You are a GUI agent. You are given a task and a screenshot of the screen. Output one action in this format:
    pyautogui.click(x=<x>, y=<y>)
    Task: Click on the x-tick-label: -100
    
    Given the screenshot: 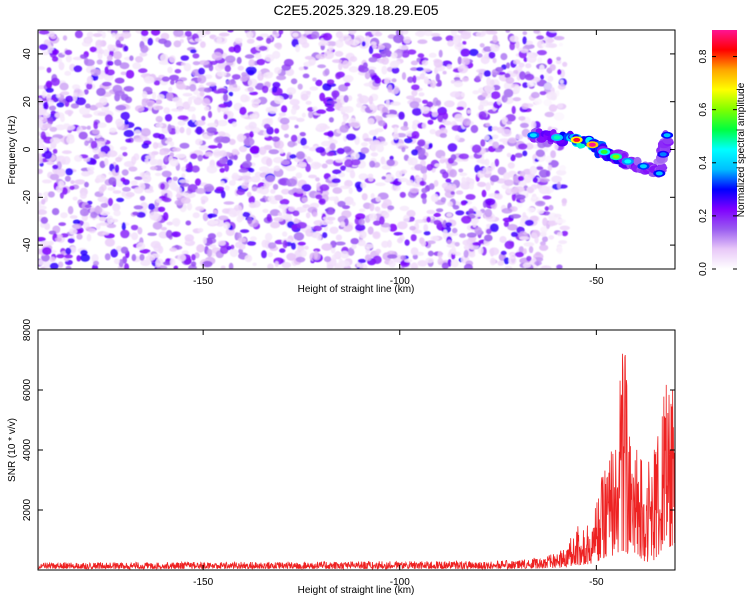 What is the action you would take?
    pyautogui.click(x=400, y=281)
    